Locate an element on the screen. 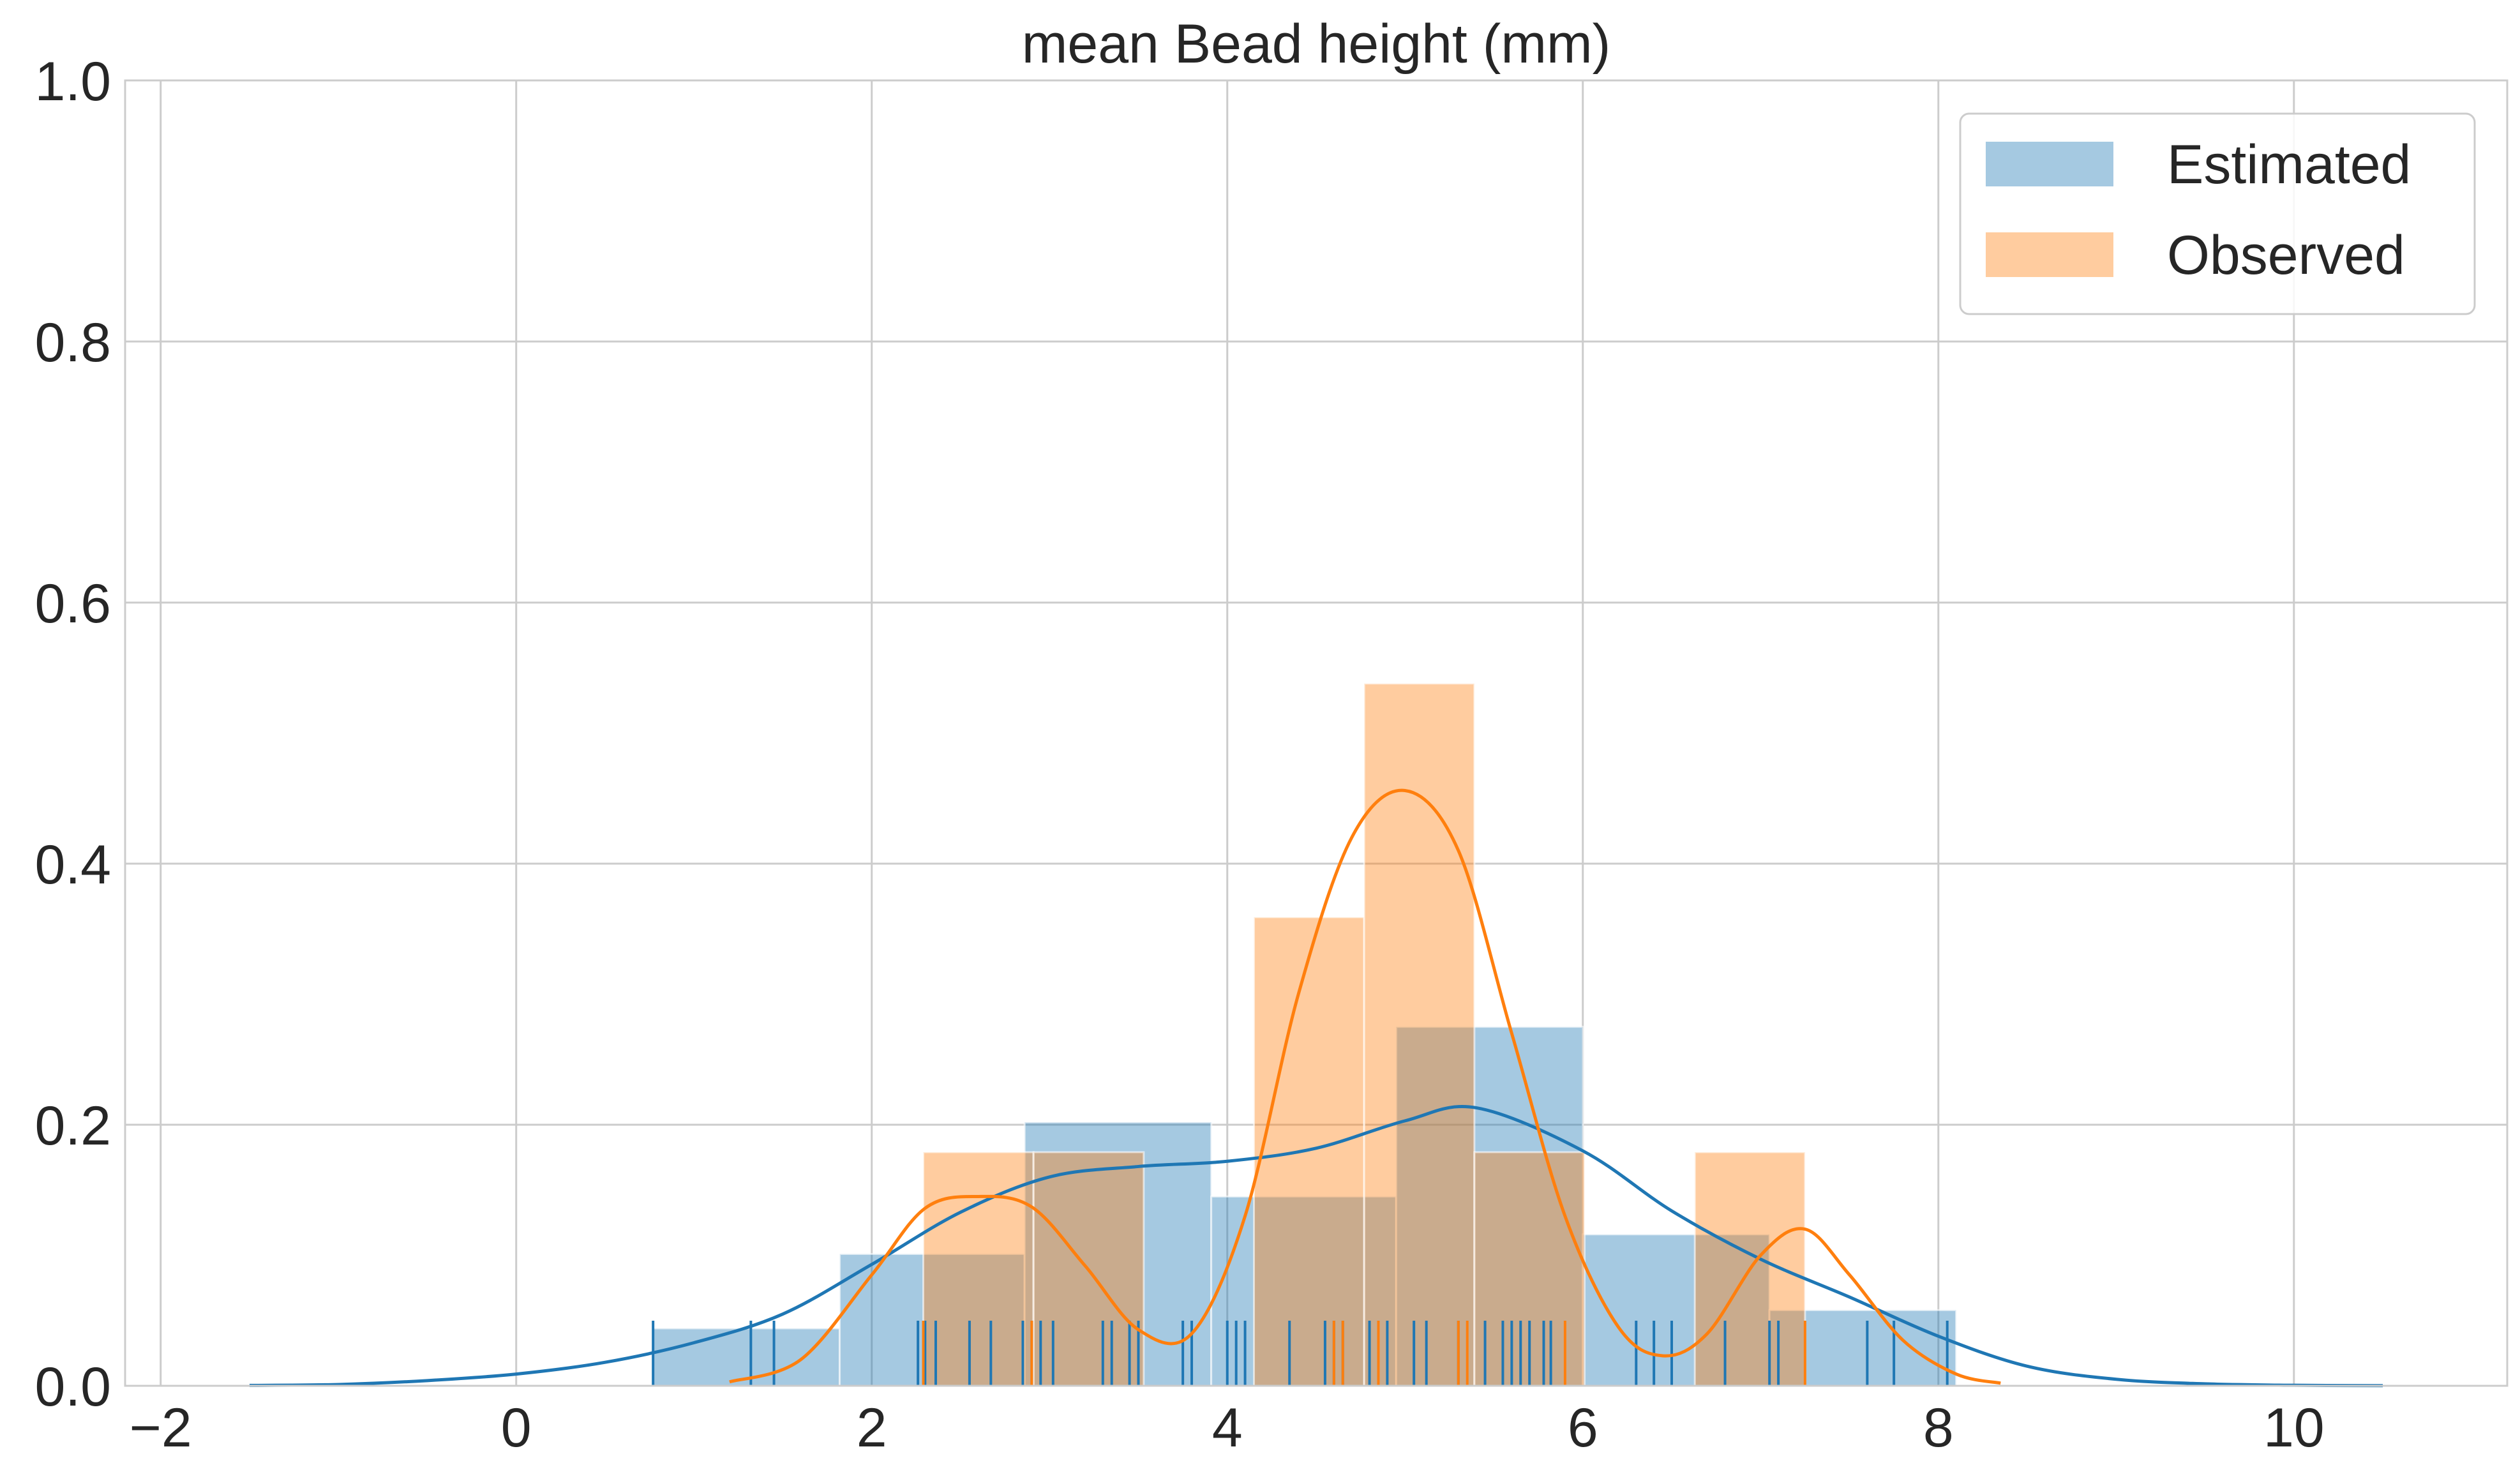 This screenshot has height=1479, width=2520. legend-label-observed: Observed is located at coordinates (2286, 255).